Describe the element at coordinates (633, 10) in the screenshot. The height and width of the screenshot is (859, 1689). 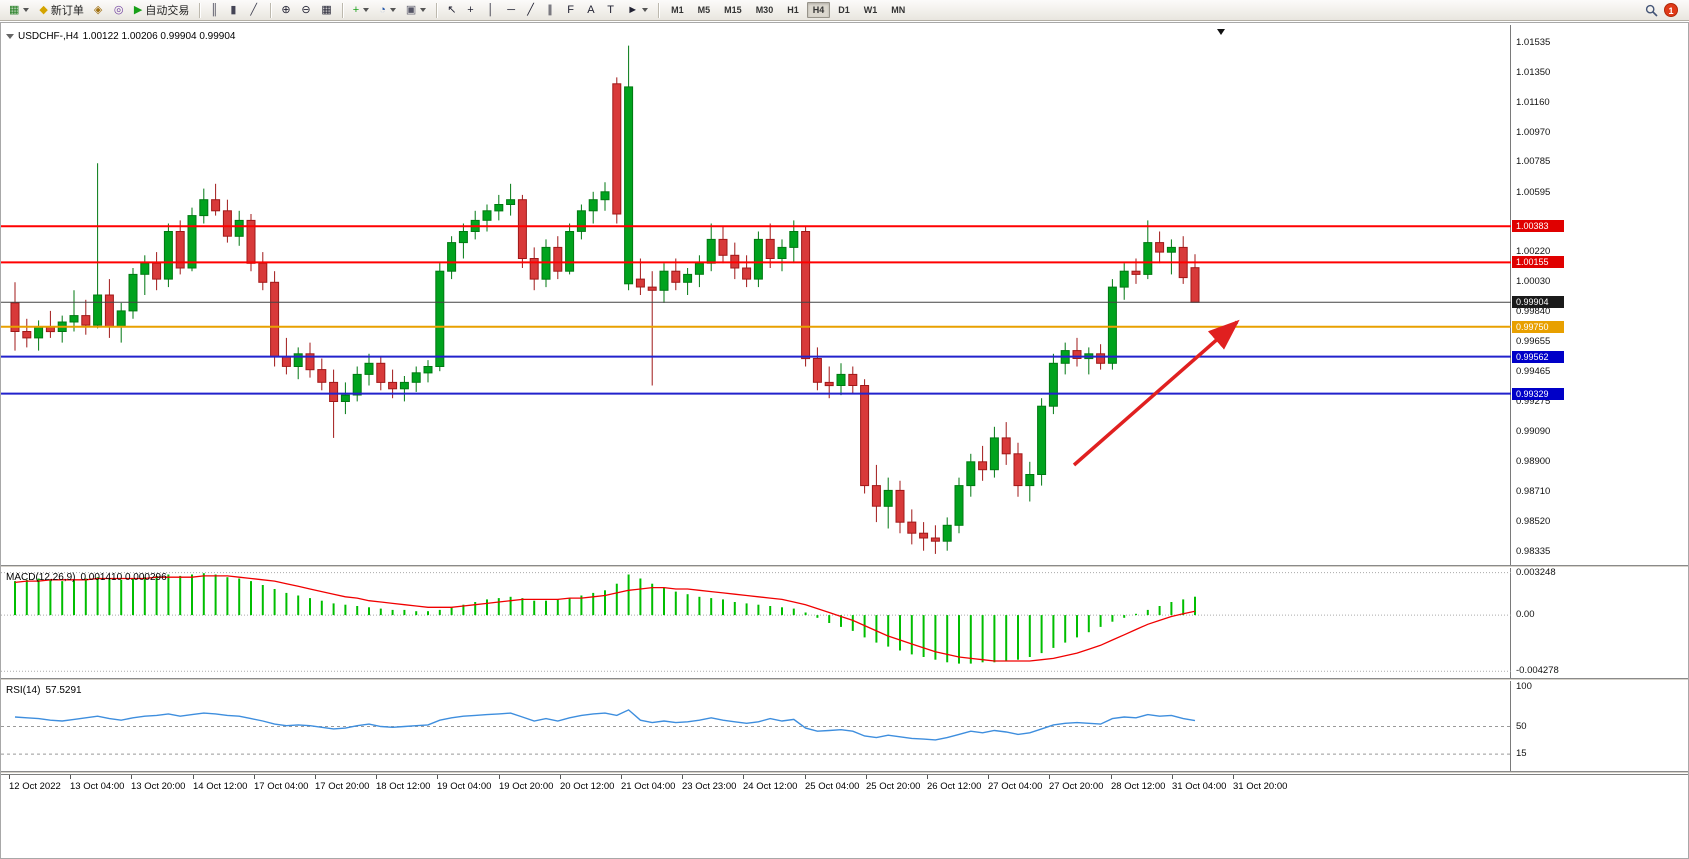
I see `arrows-icon: ►` at that location.